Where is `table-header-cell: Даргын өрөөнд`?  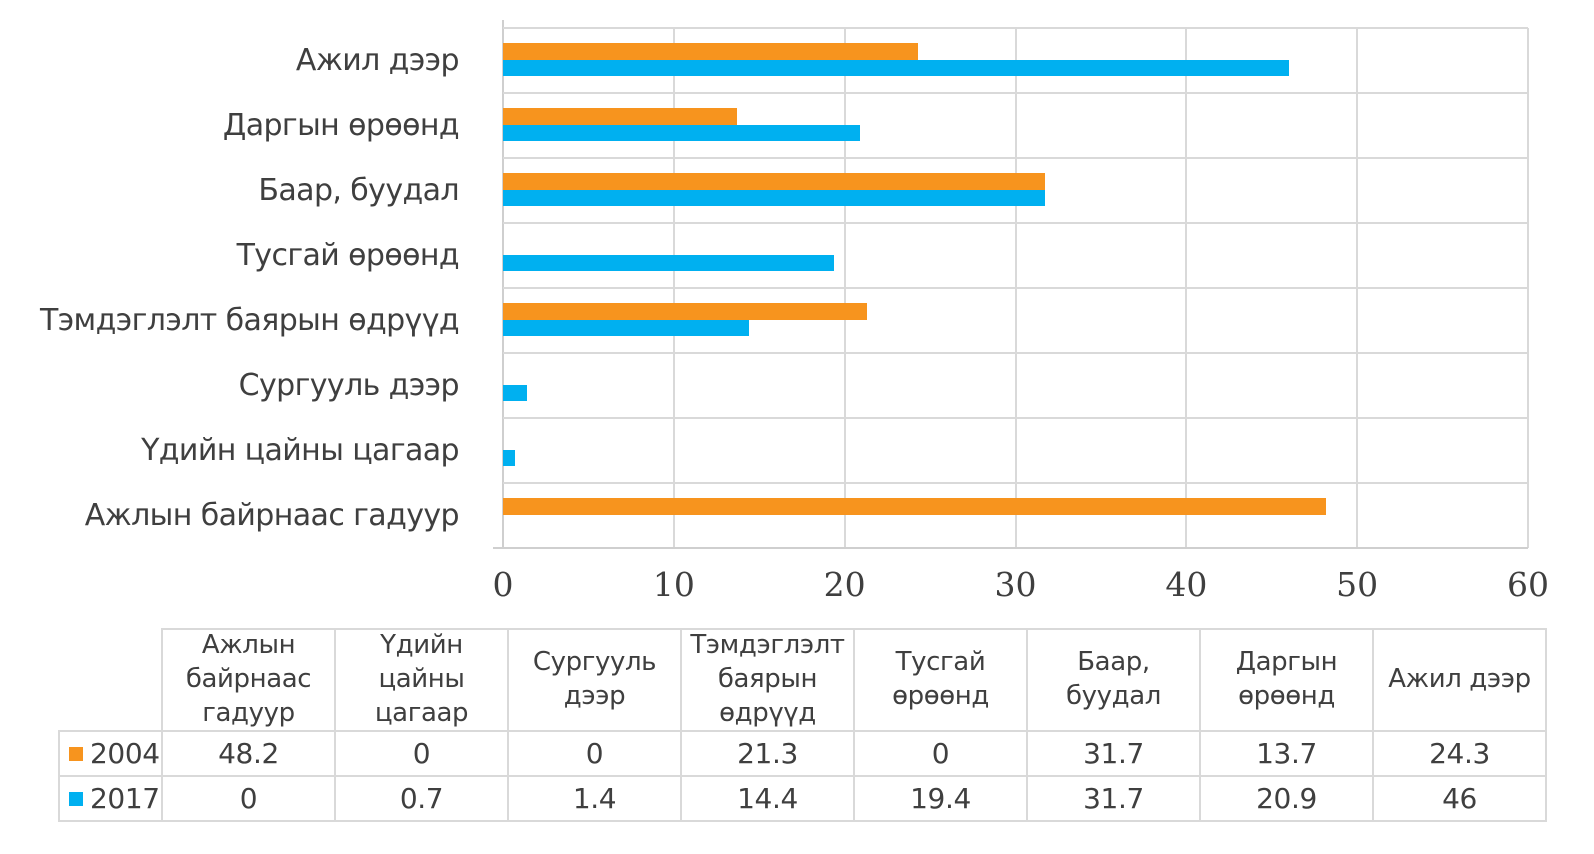 table-header-cell: Даргын өрөөнд is located at coordinates (1287, 680).